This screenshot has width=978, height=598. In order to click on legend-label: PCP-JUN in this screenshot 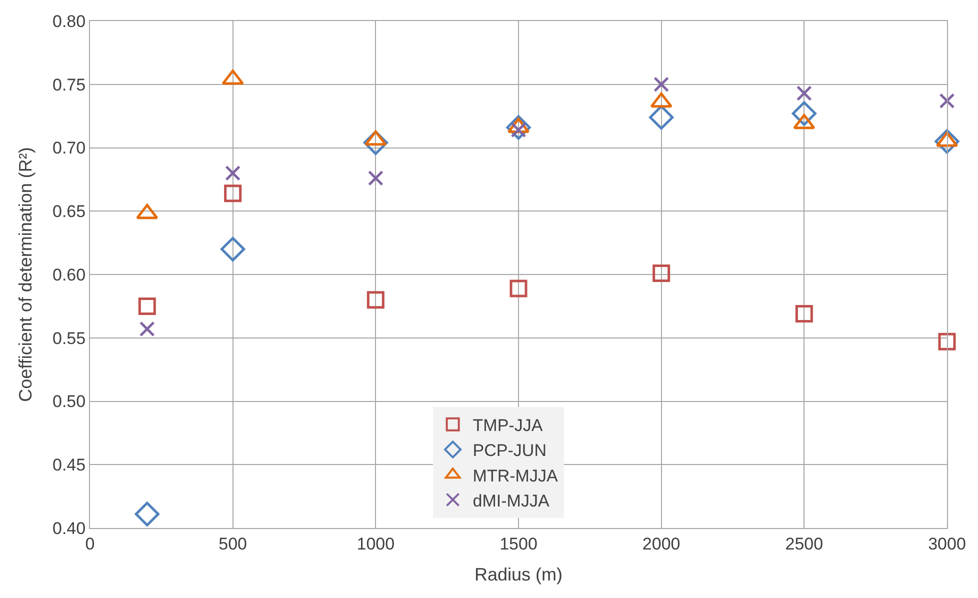, I will do `click(509, 450)`.